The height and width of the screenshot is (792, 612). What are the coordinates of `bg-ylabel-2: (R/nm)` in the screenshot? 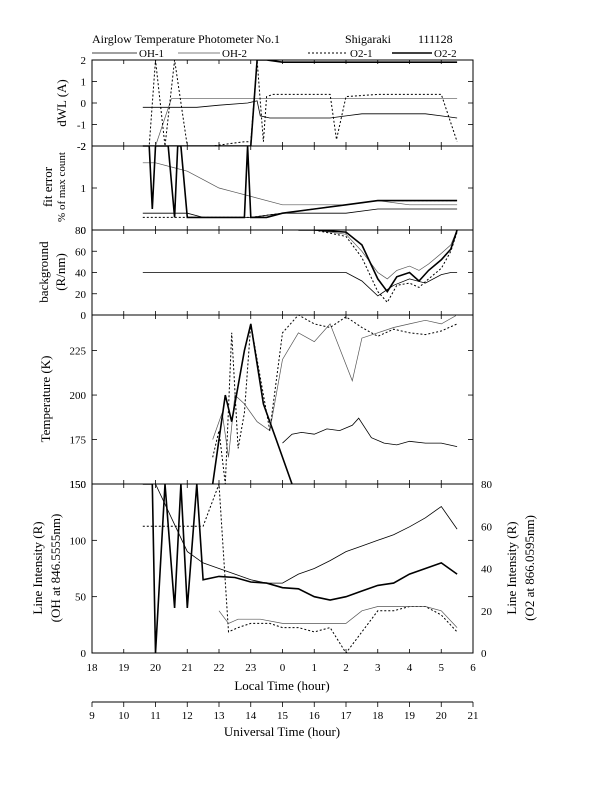 It's located at (60, 272).